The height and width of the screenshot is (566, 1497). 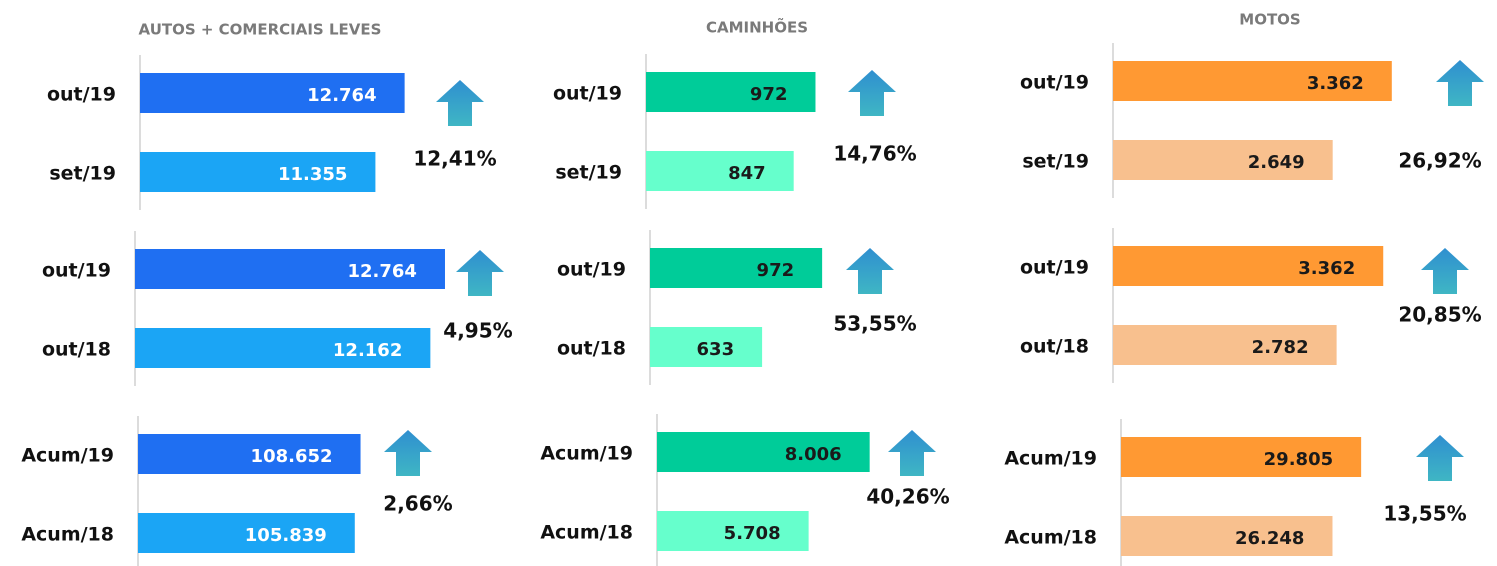 What do you see at coordinates (454, 159) in the screenshot?
I see `change-annotation: 12,41%` at bounding box center [454, 159].